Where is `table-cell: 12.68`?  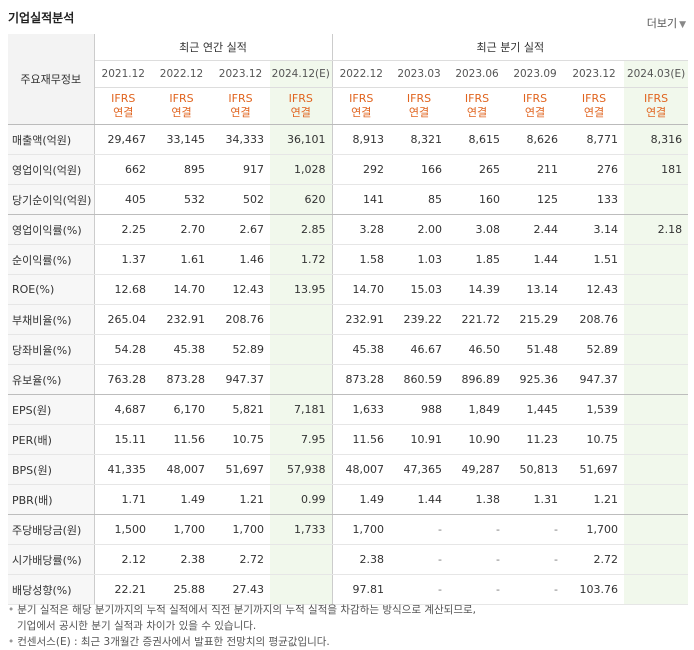 table-cell: 12.68 is located at coordinates (123, 289).